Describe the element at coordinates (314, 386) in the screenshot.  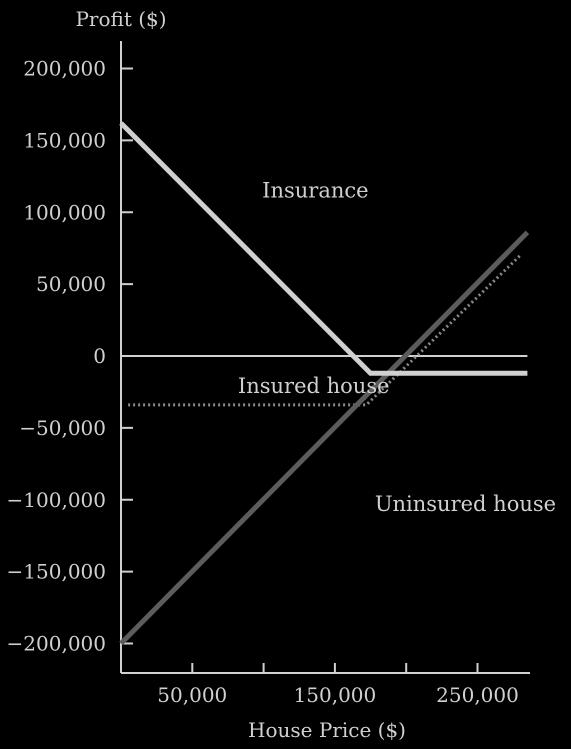
I see `annotation-insured-house: Insured house` at that location.